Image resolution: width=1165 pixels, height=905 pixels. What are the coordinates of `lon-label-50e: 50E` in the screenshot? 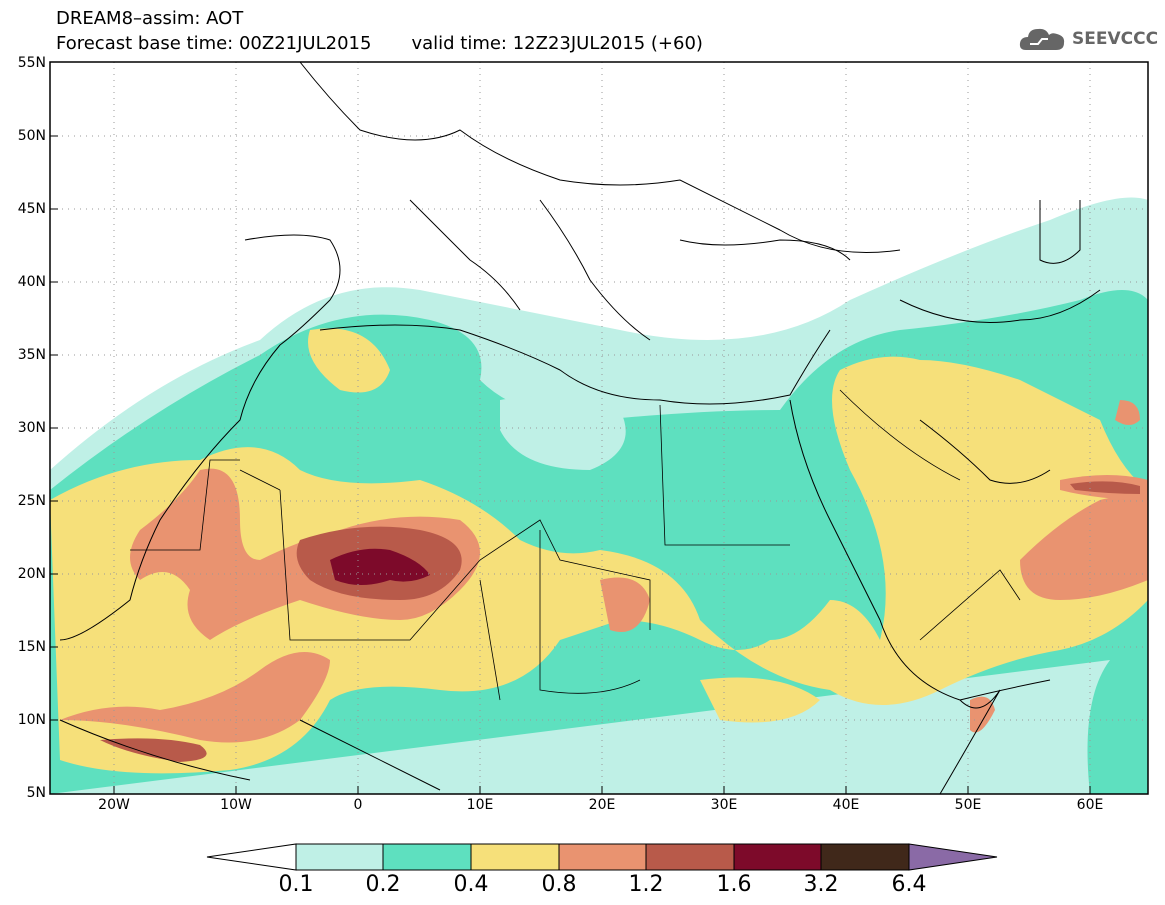 It's located at (968, 805).